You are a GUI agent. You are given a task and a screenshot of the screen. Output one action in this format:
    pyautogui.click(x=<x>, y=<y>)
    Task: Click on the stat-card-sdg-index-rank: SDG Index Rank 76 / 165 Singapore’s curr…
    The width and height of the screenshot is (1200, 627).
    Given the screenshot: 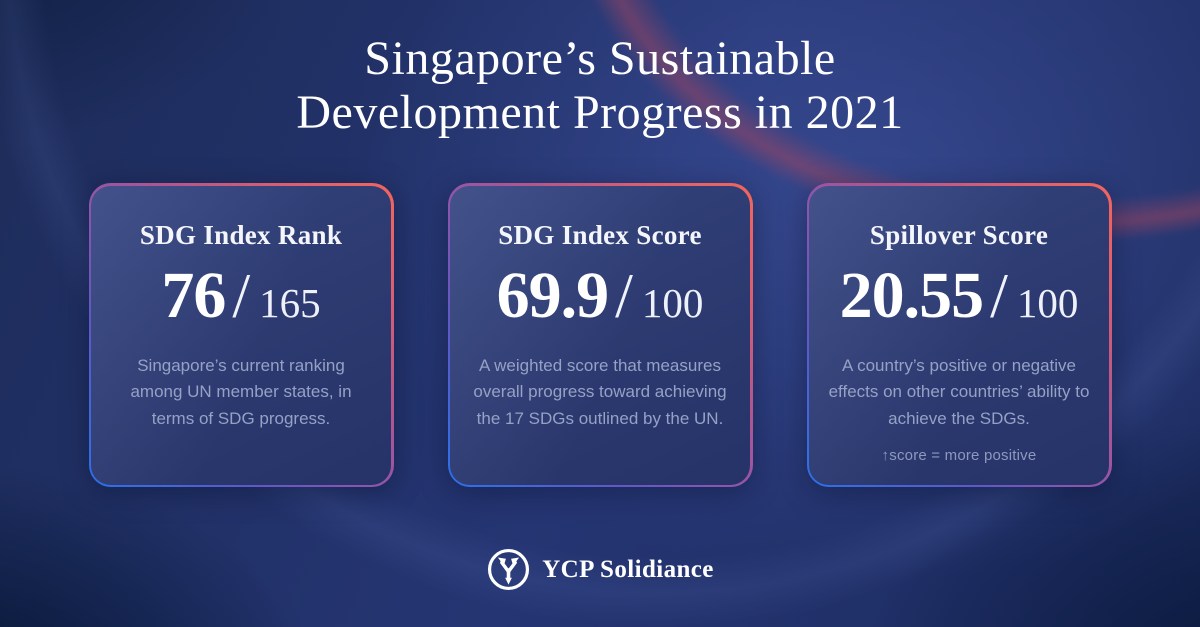 What is the action you would take?
    pyautogui.click(x=241, y=335)
    